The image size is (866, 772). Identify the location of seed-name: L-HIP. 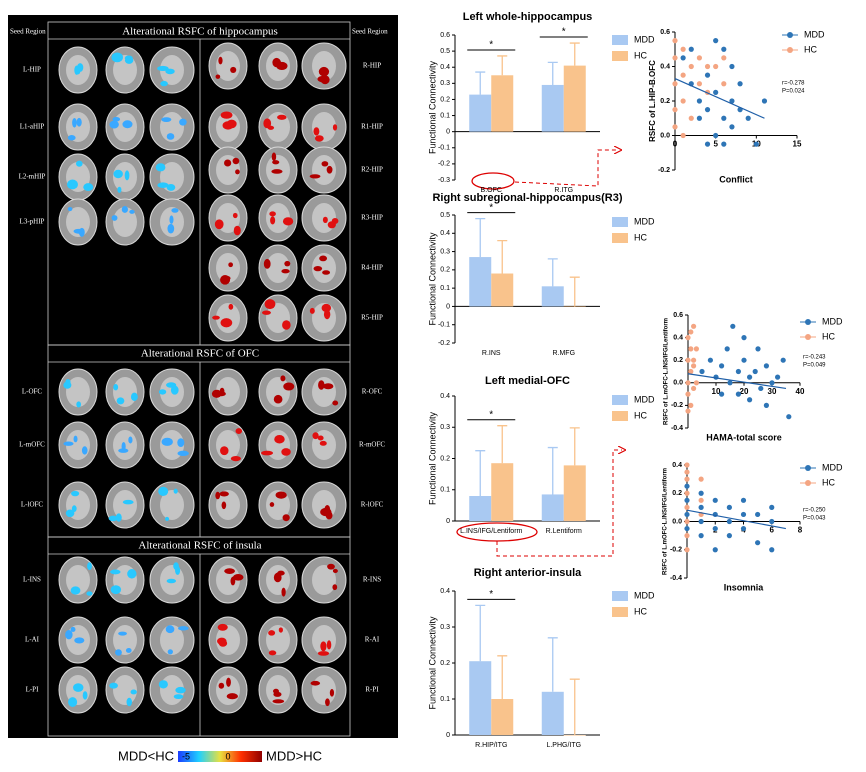
(32, 70).